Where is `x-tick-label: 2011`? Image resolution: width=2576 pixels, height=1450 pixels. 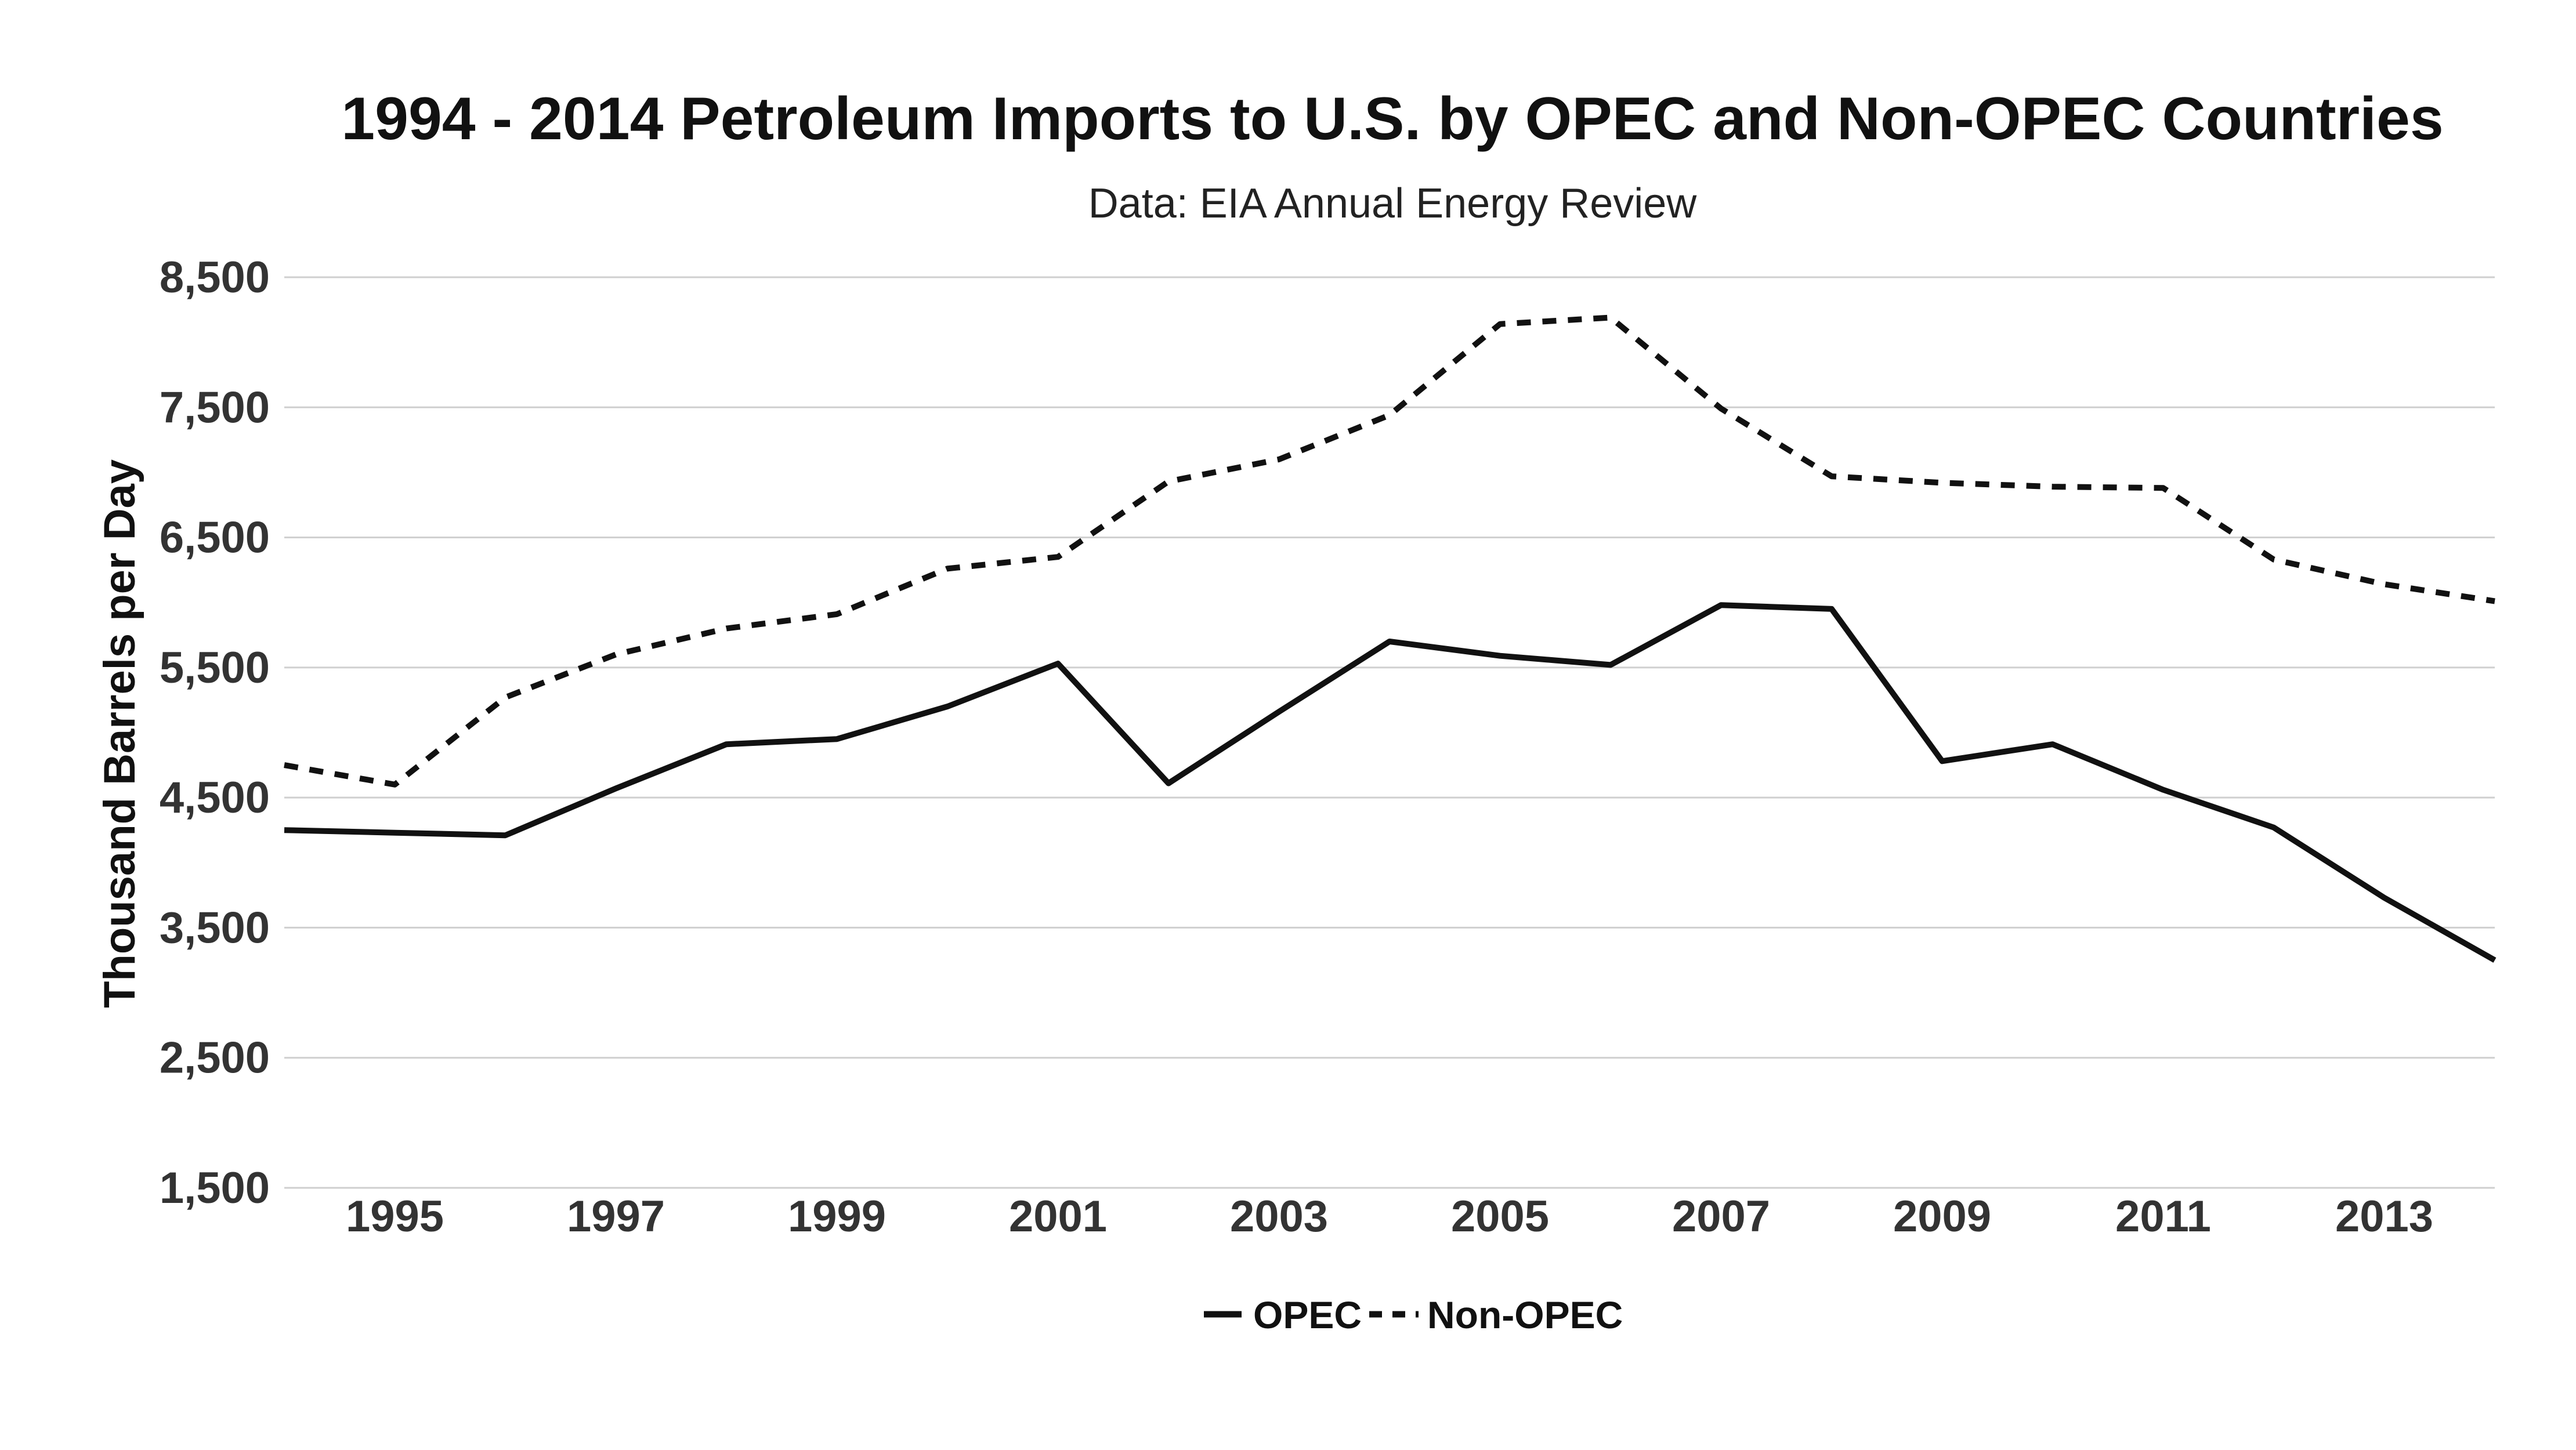 x-tick-label: 2011 is located at coordinates (2163, 1216).